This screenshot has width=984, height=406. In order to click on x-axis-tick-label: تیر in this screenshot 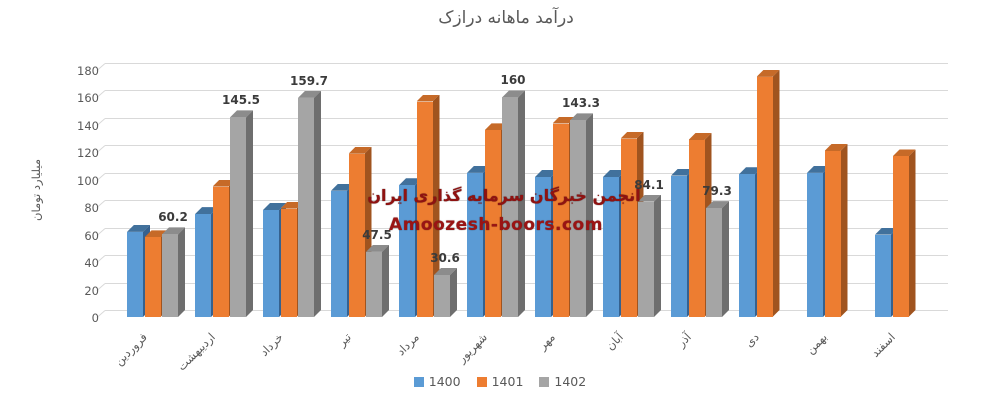, I will do `click(344, 340)`.